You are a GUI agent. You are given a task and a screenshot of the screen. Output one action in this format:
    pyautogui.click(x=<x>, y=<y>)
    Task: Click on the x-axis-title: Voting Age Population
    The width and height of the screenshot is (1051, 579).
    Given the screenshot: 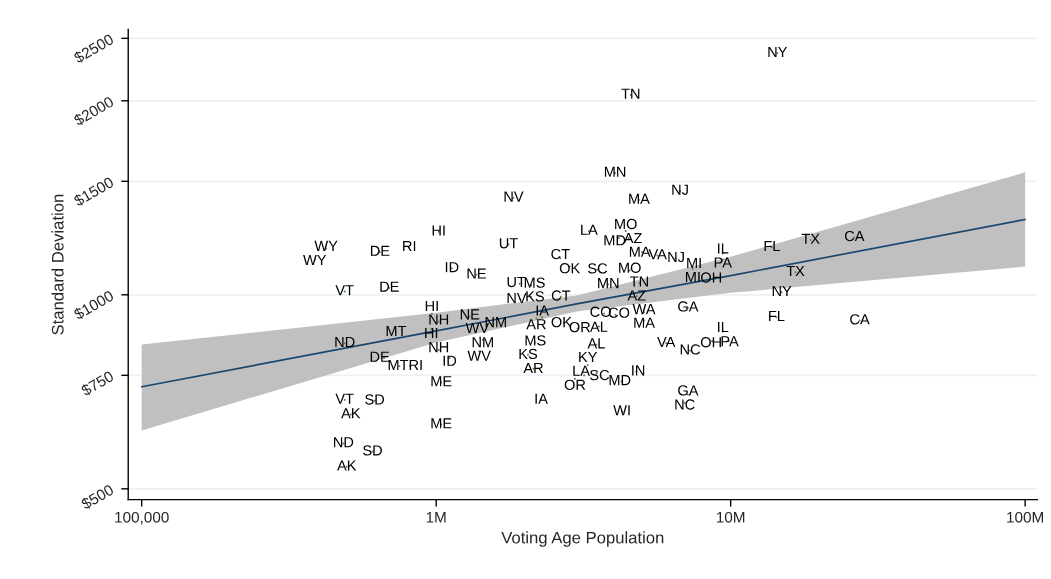 What is the action you would take?
    pyautogui.click(x=582, y=539)
    